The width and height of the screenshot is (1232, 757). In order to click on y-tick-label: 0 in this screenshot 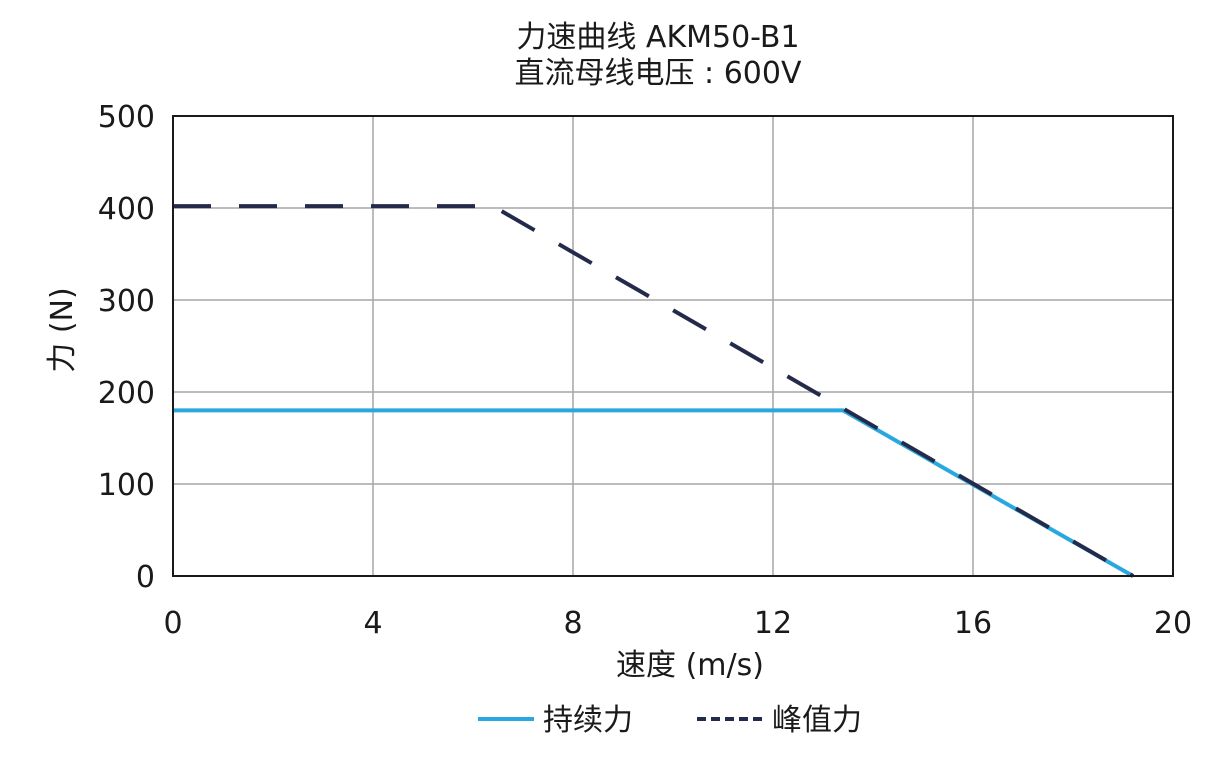, I will do `click(145, 577)`.